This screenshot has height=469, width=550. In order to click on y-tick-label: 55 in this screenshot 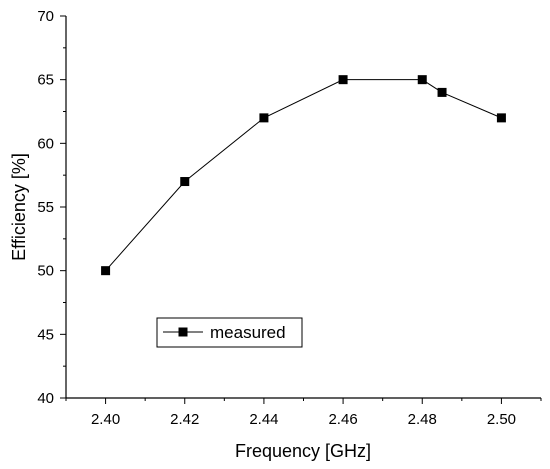, I will do `click(45, 207)`.